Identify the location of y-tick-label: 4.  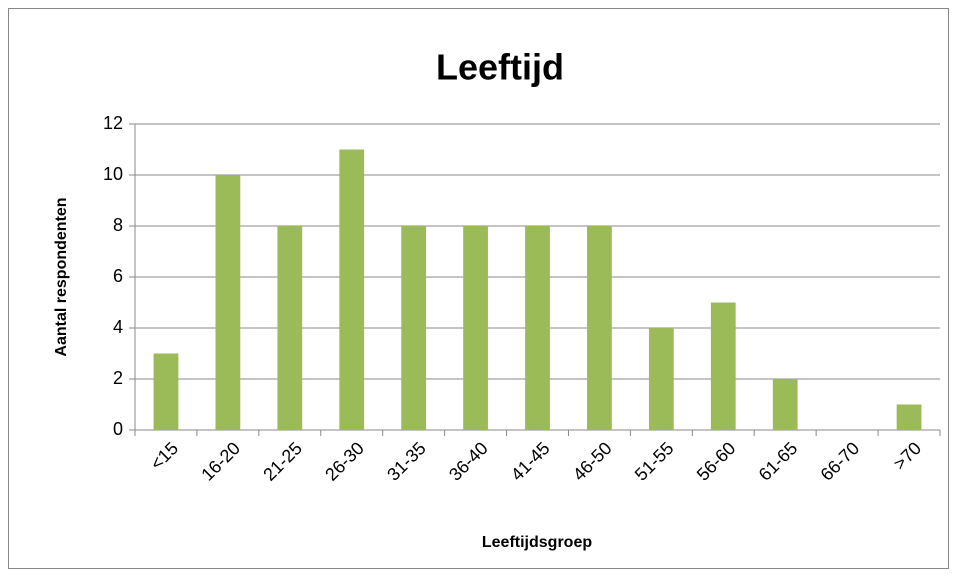
(118, 327).